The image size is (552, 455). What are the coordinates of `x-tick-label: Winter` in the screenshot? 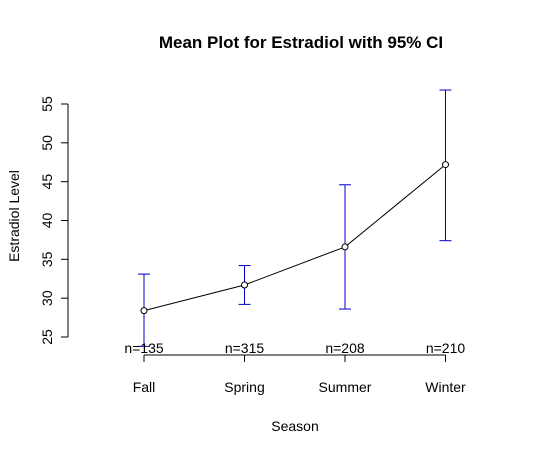 It's located at (445, 387).